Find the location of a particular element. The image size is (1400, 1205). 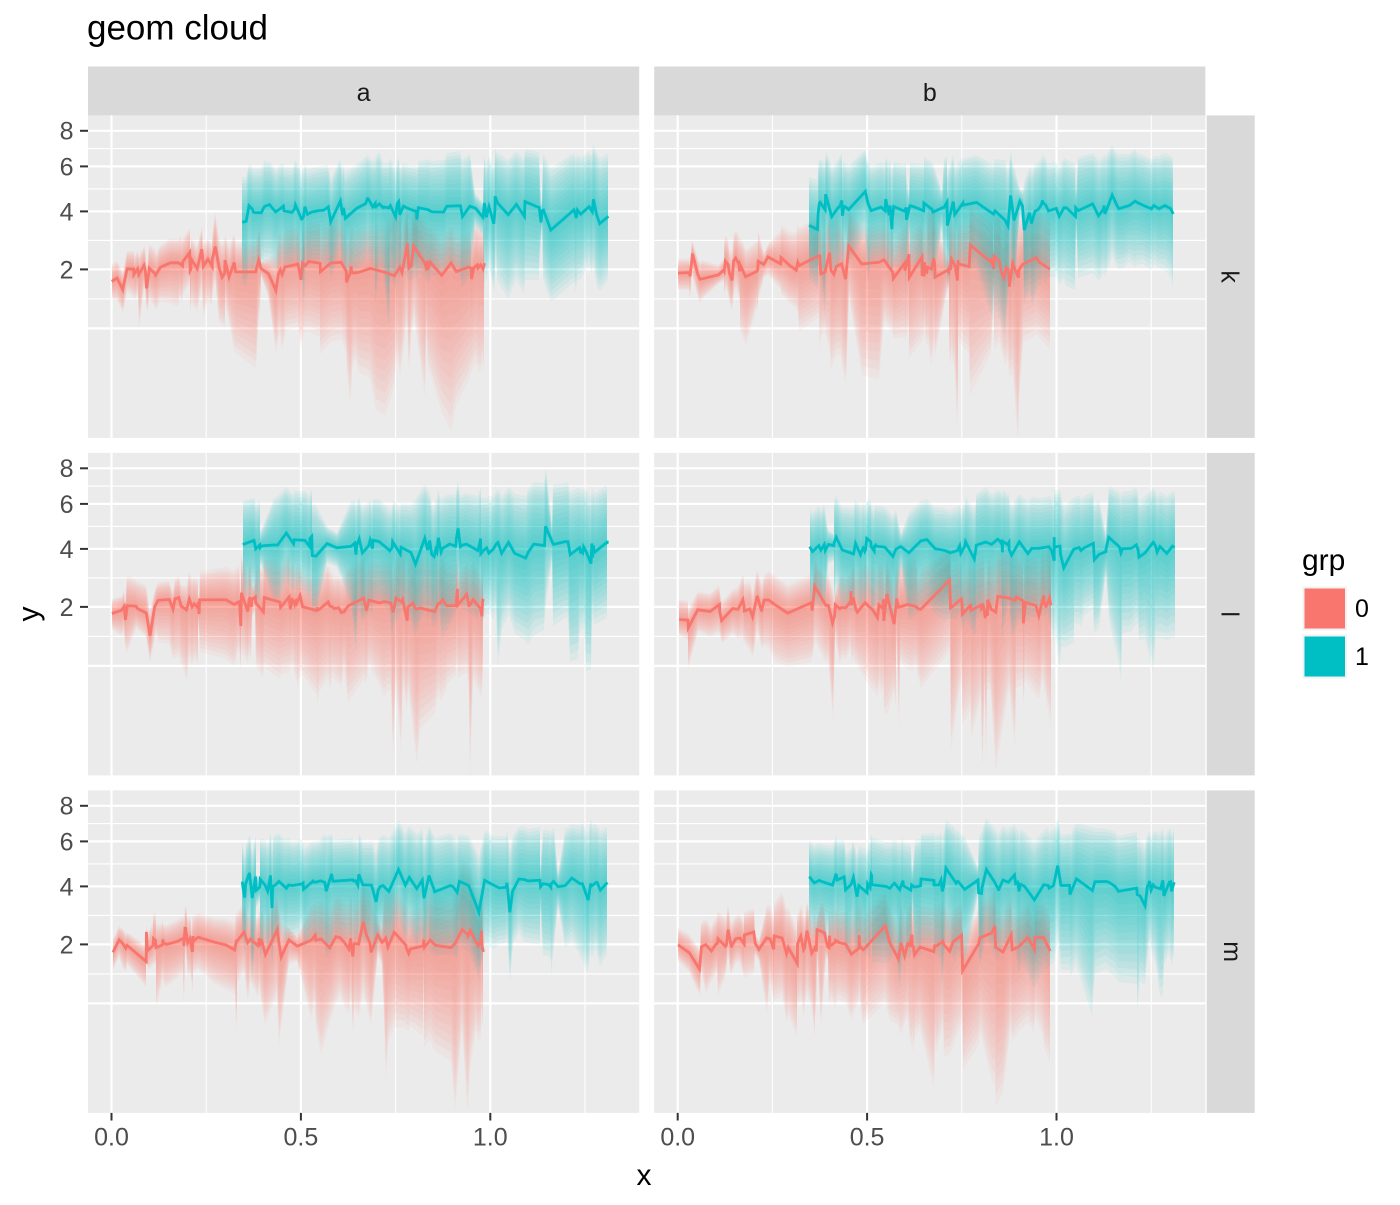

svg-text: x is located at coordinates (644, 1175).